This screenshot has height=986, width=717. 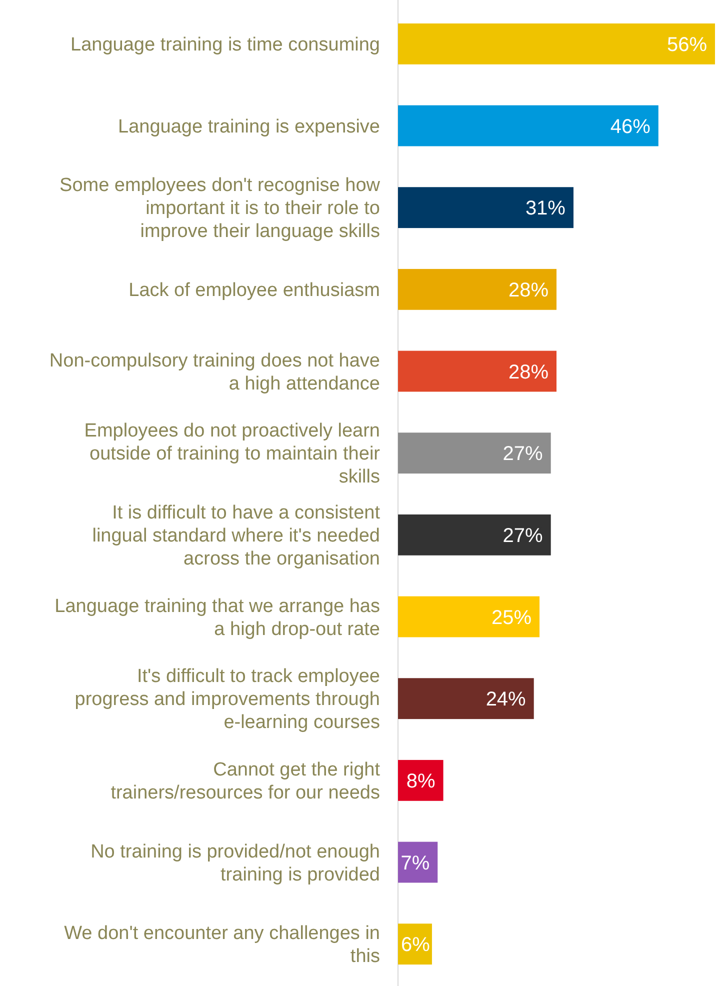 I want to click on data-label: 46%, so click(x=630, y=127).